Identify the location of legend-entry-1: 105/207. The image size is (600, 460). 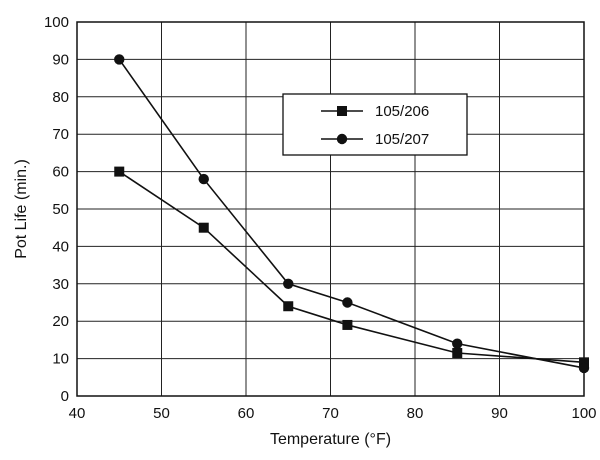
(375, 139).